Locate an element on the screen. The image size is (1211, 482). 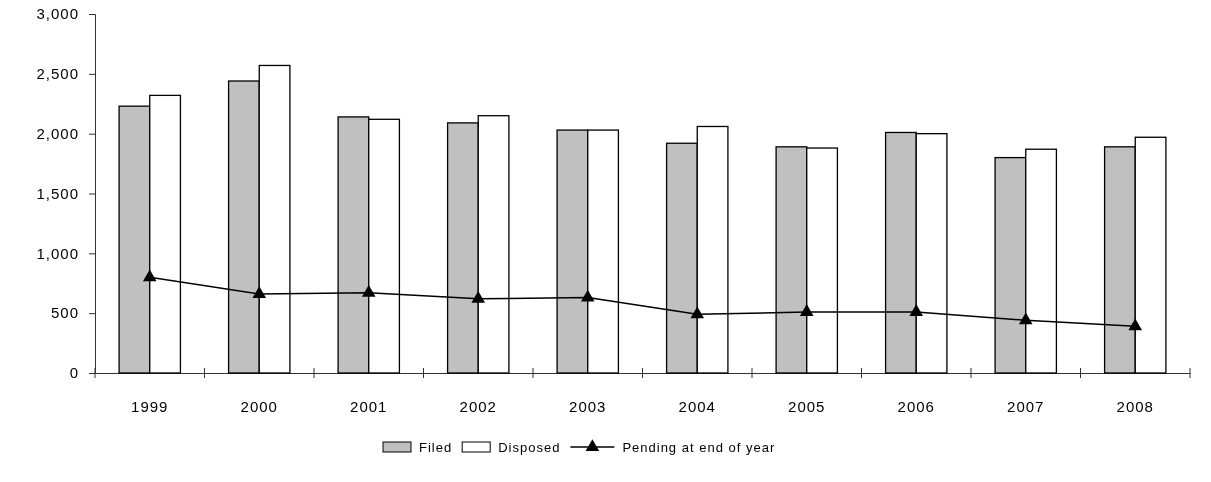
x-tick-label: 2000 is located at coordinates (259, 406).